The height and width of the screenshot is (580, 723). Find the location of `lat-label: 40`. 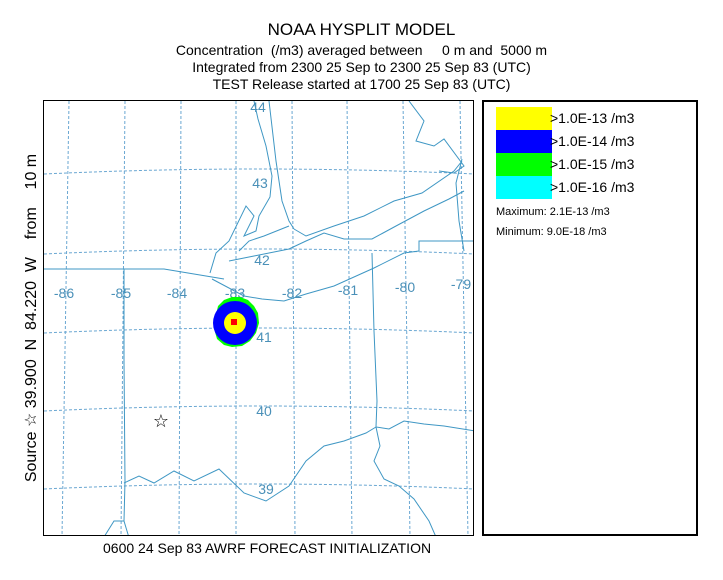

lat-label: 40 is located at coordinates (264, 411).